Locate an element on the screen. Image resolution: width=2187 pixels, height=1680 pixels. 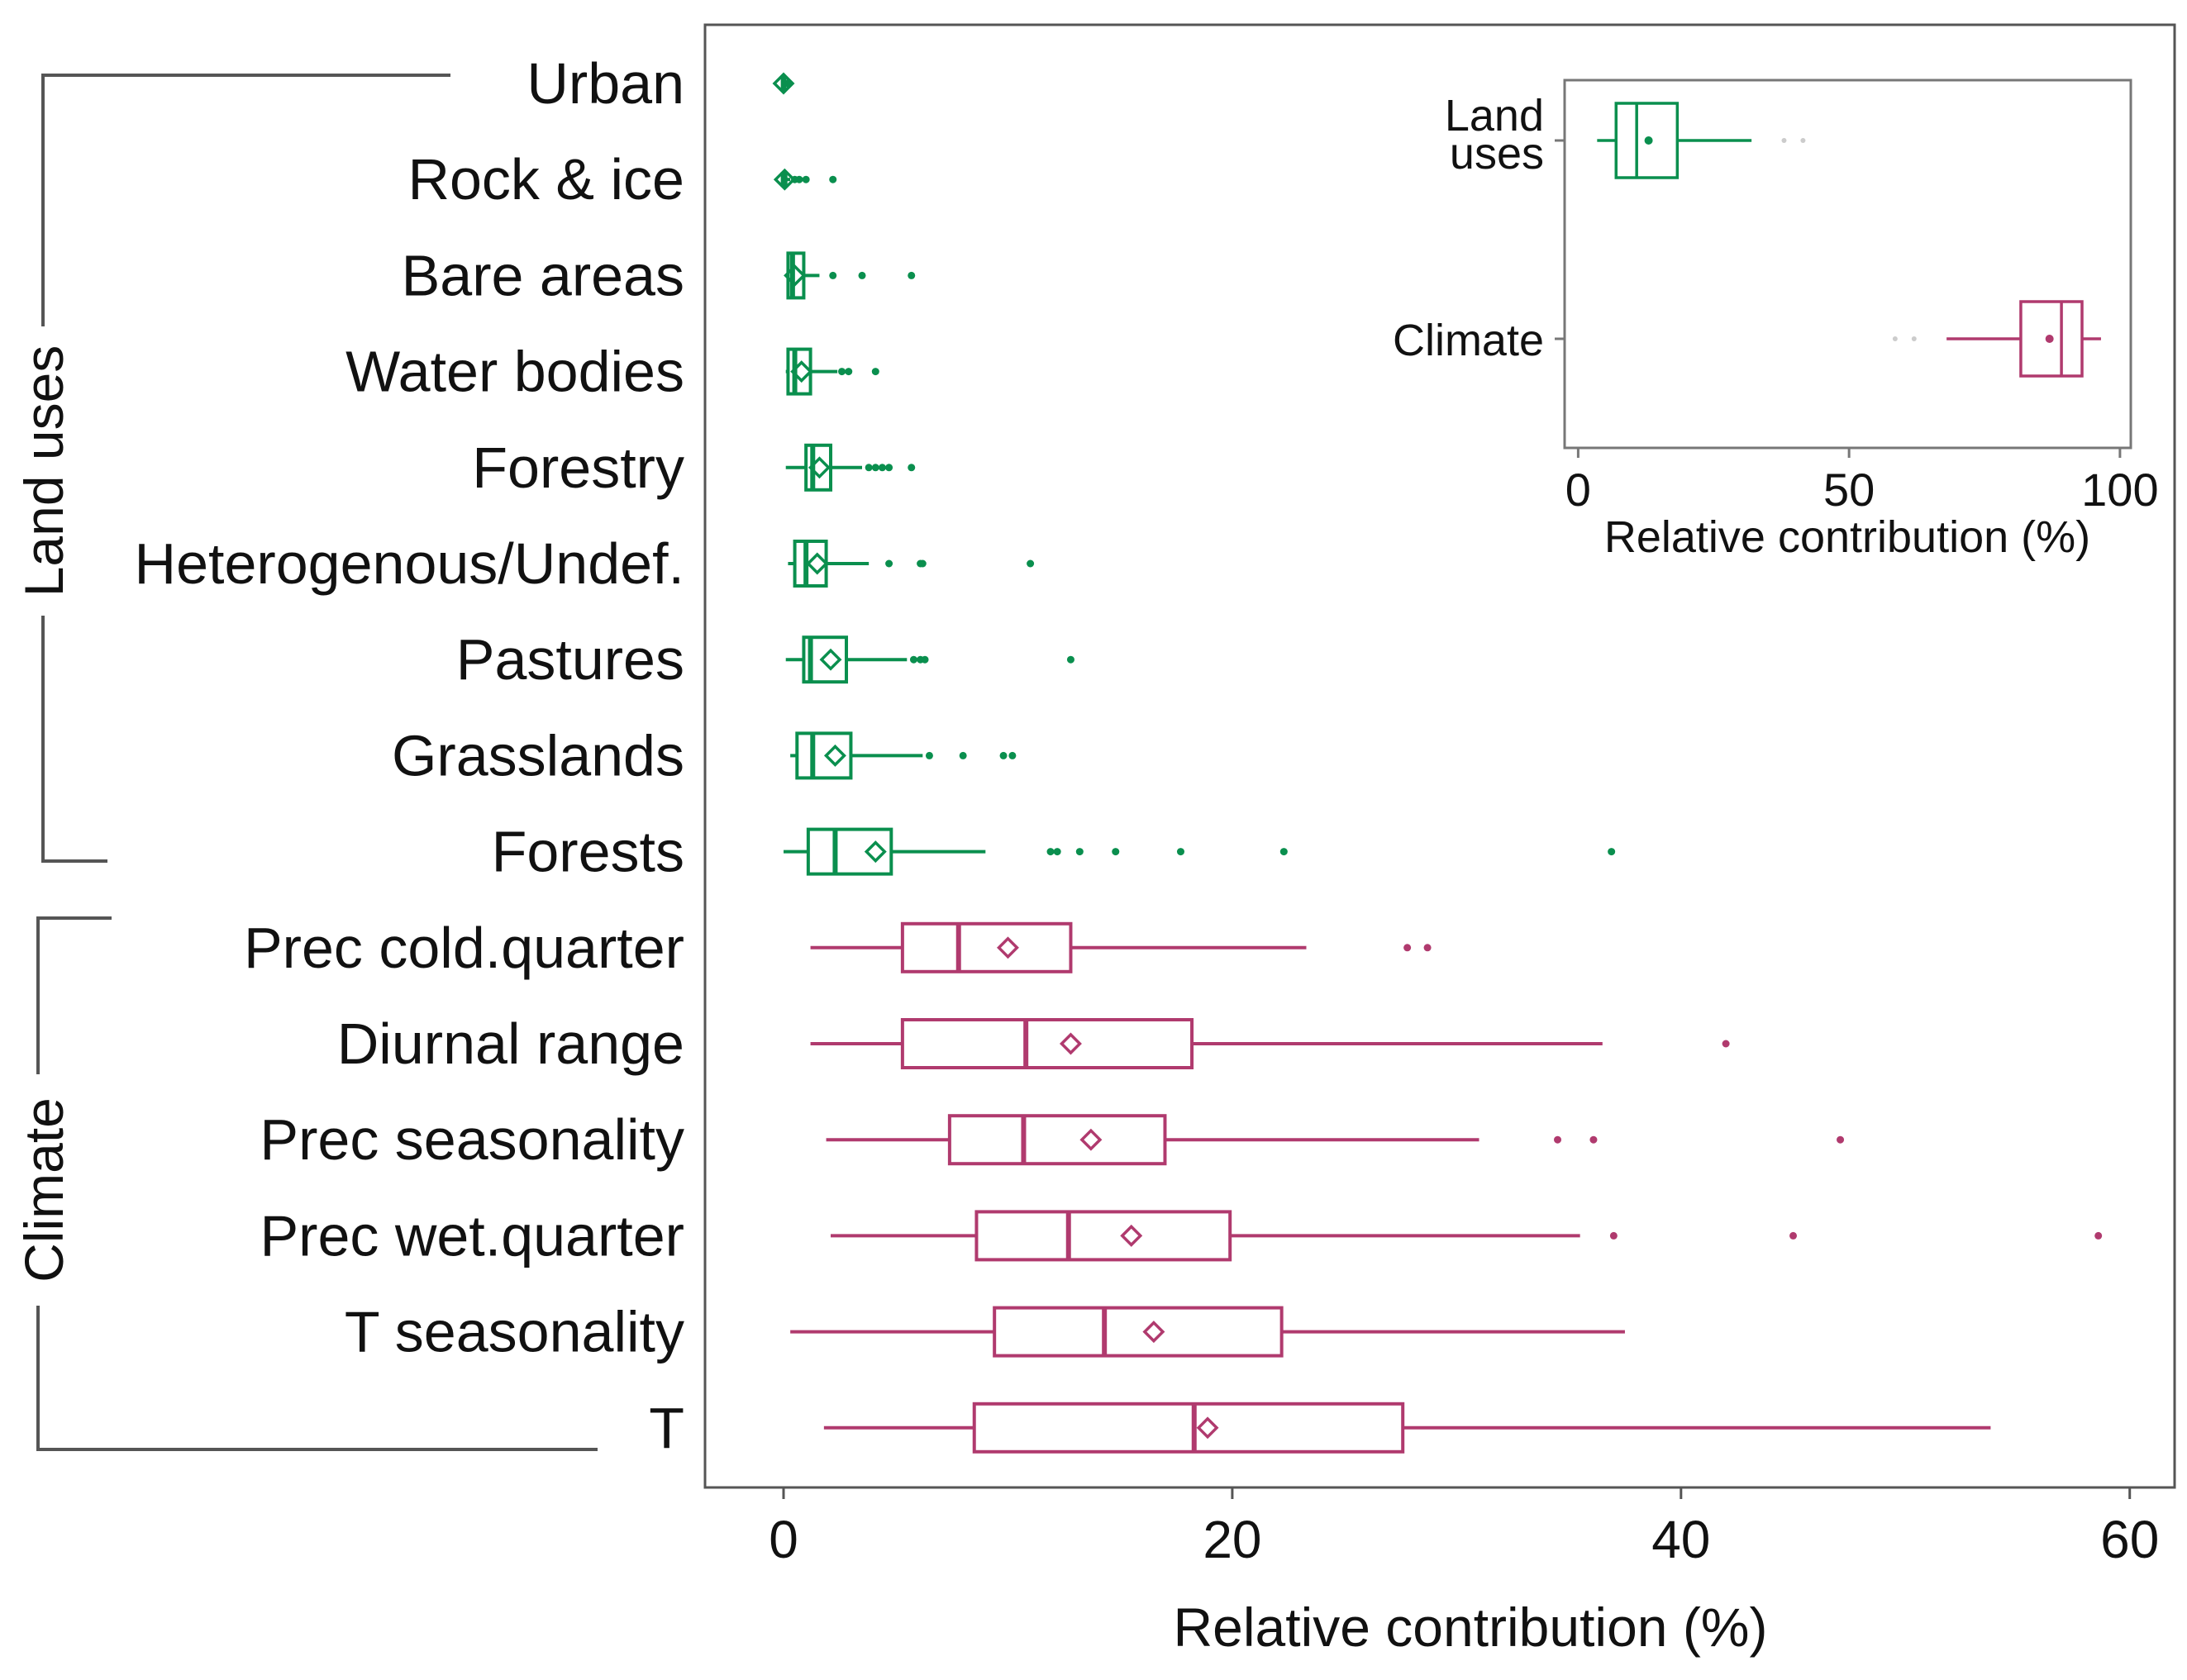
inset-x-tick-label-100: 100 is located at coordinates (2119, 490).